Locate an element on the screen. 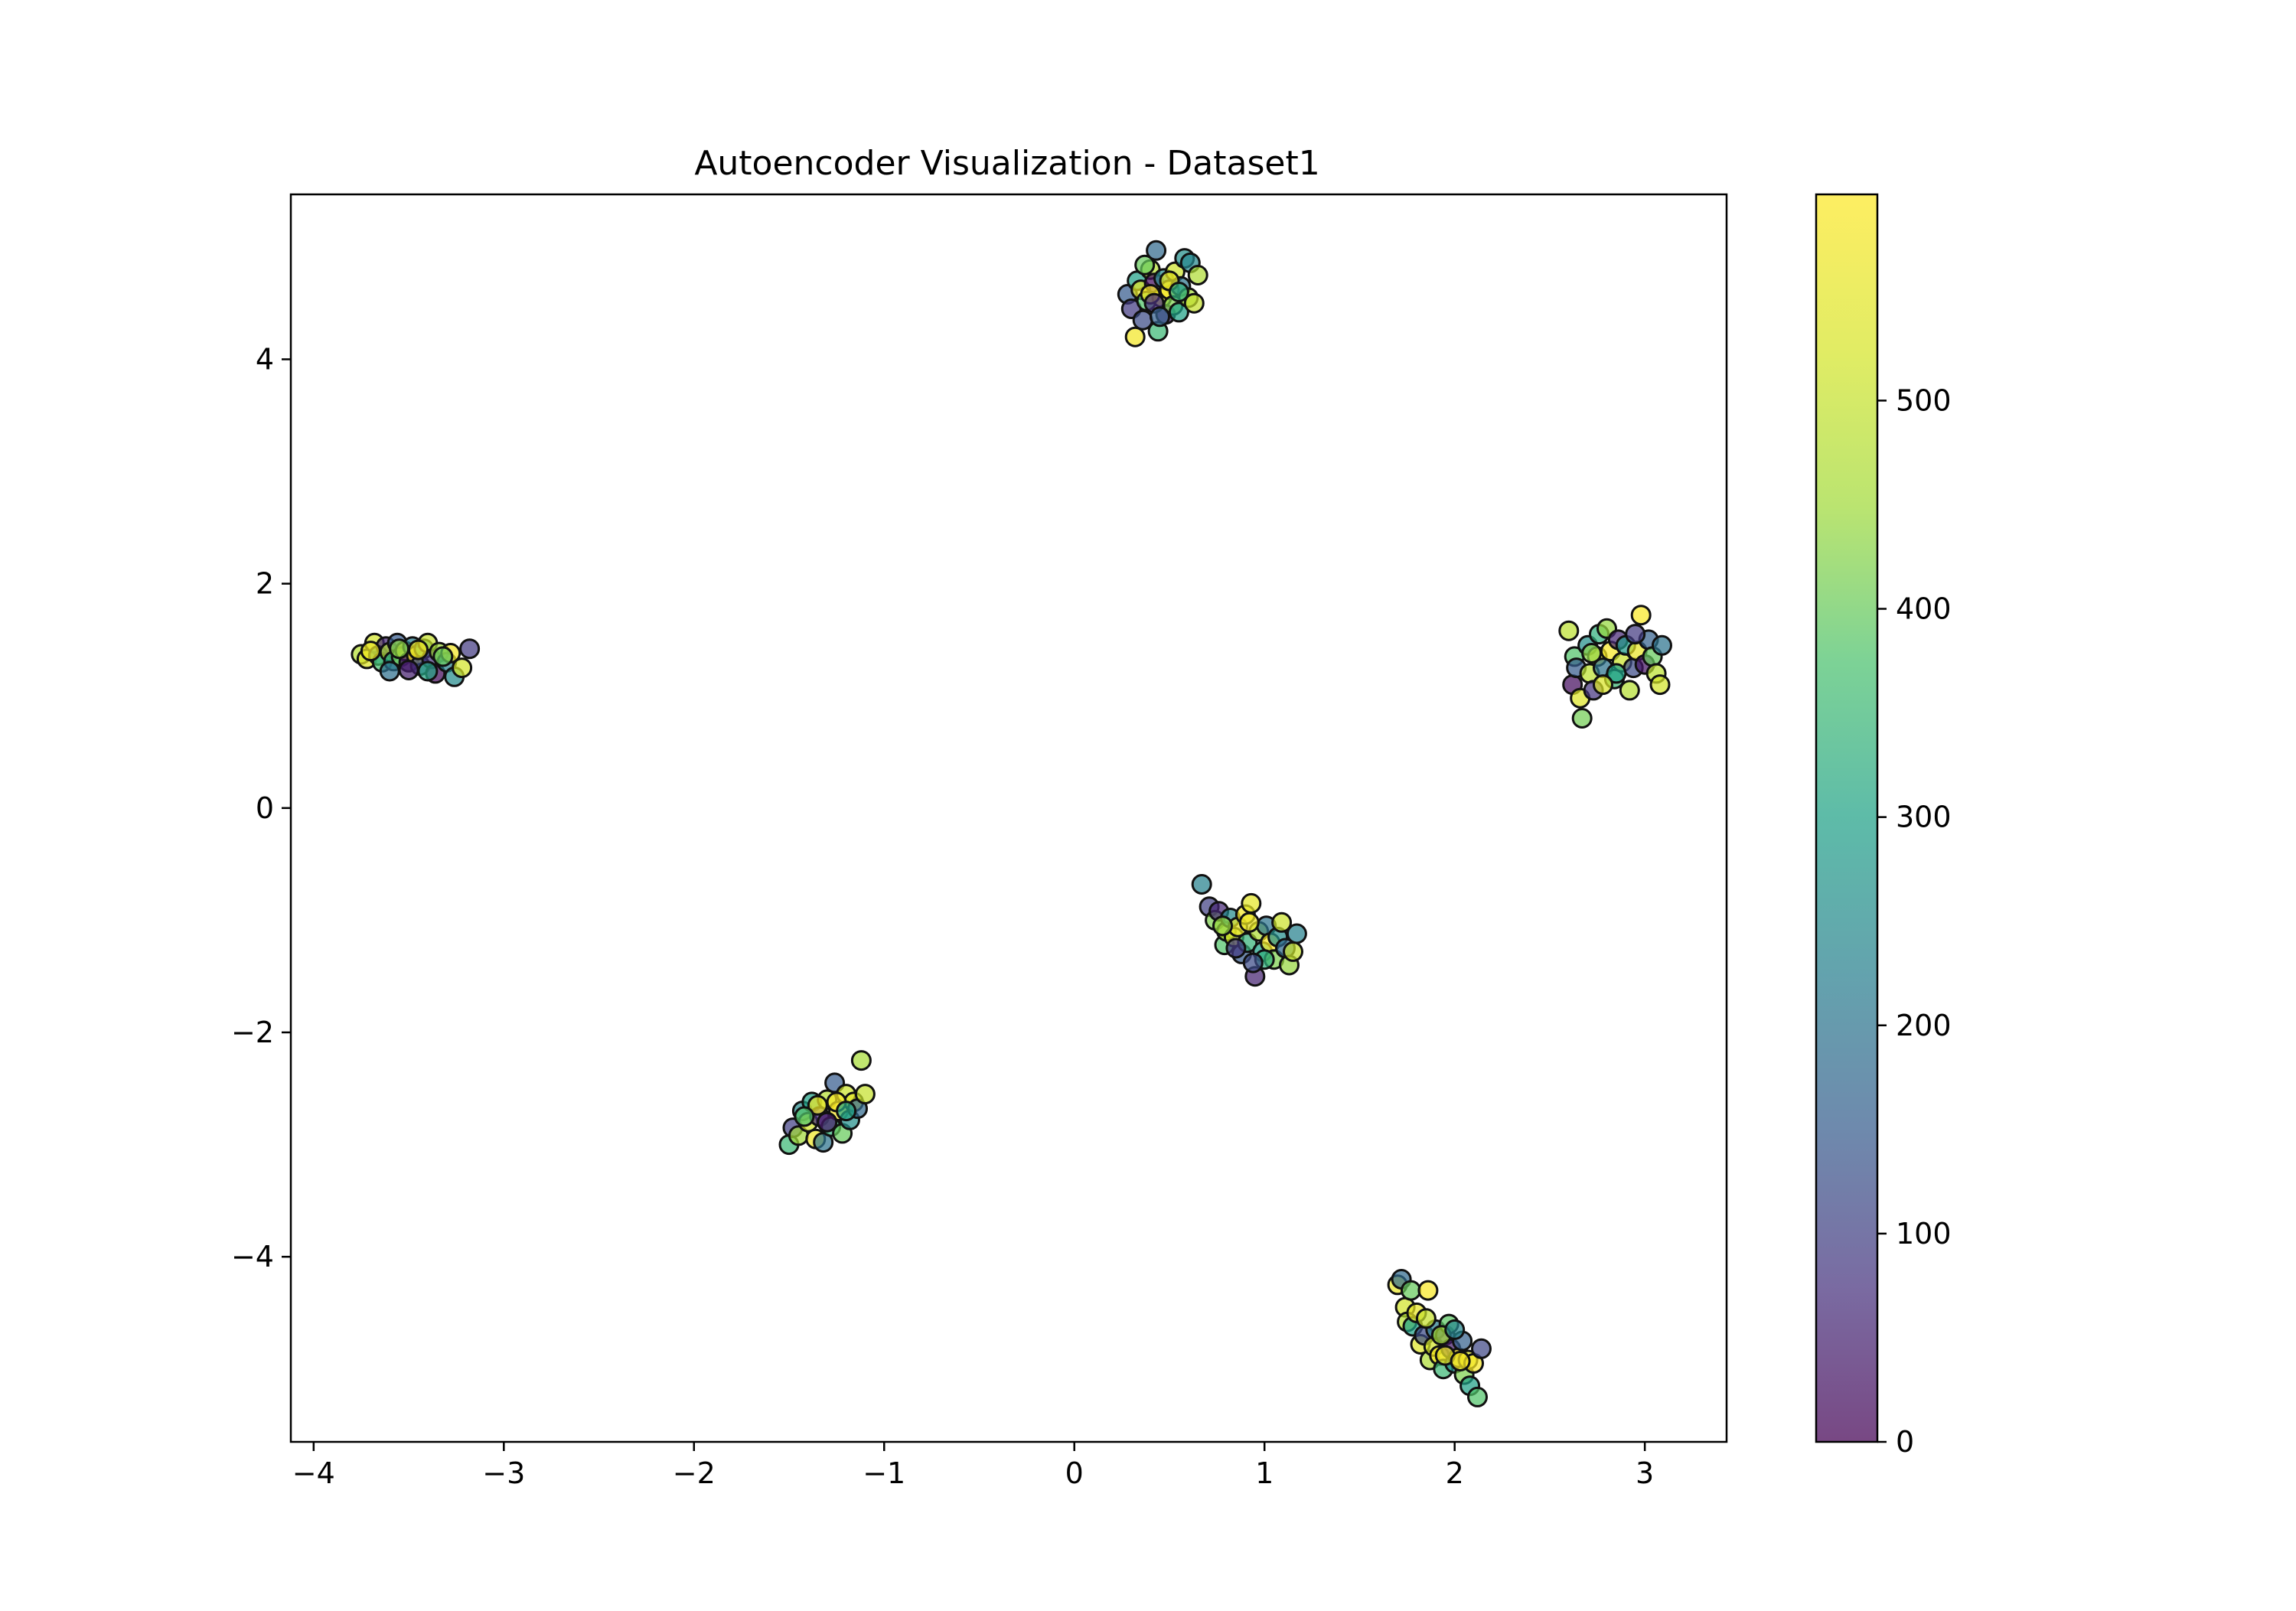 This screenshot has width=2296, height=1611. x-tick-label: 3 is located at coordinates (1645, 1473).